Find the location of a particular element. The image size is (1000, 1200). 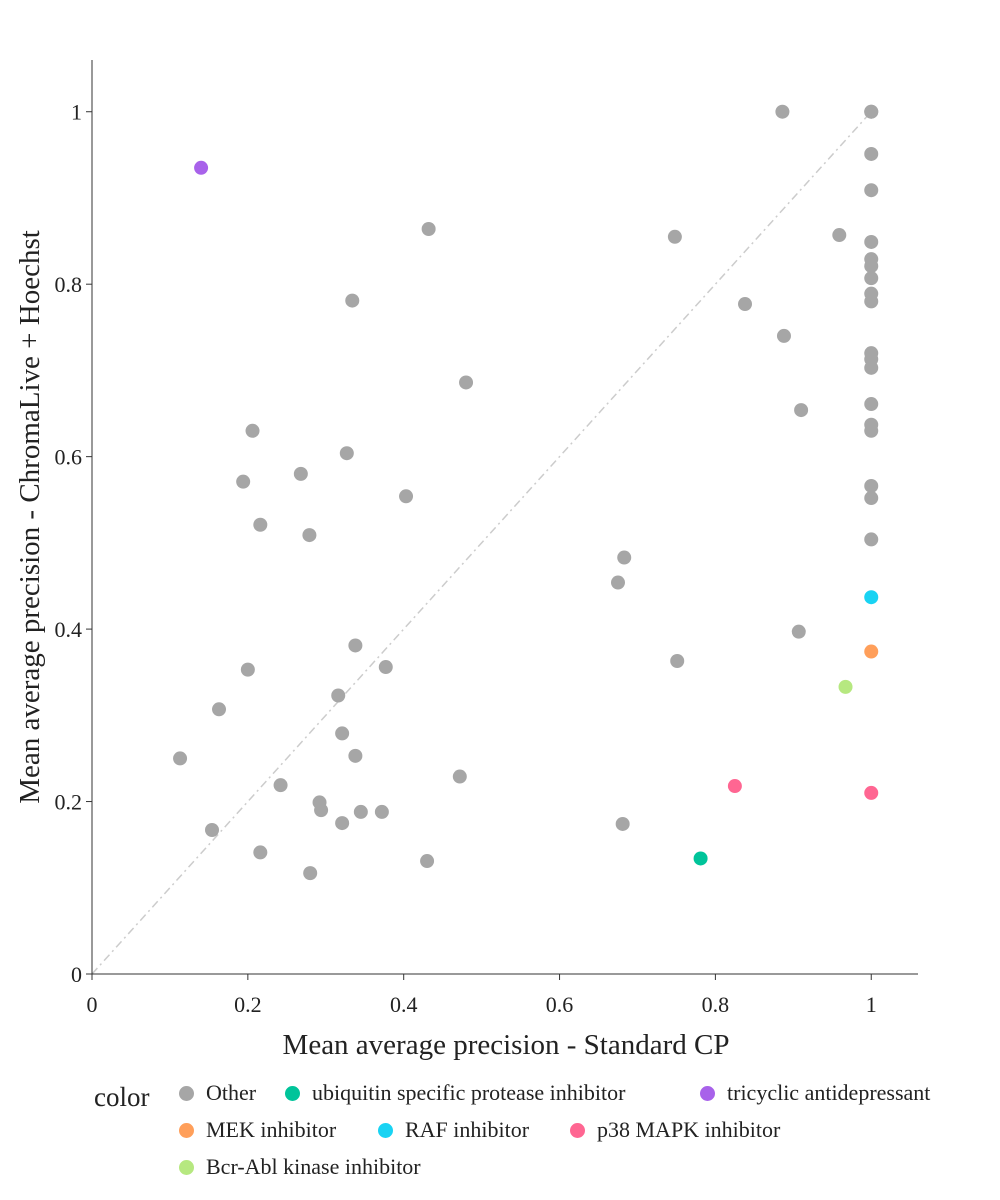

legend-label-tricyclic-antidepressant: tricyclic antidepressant is located at coordinates (829, 1092).